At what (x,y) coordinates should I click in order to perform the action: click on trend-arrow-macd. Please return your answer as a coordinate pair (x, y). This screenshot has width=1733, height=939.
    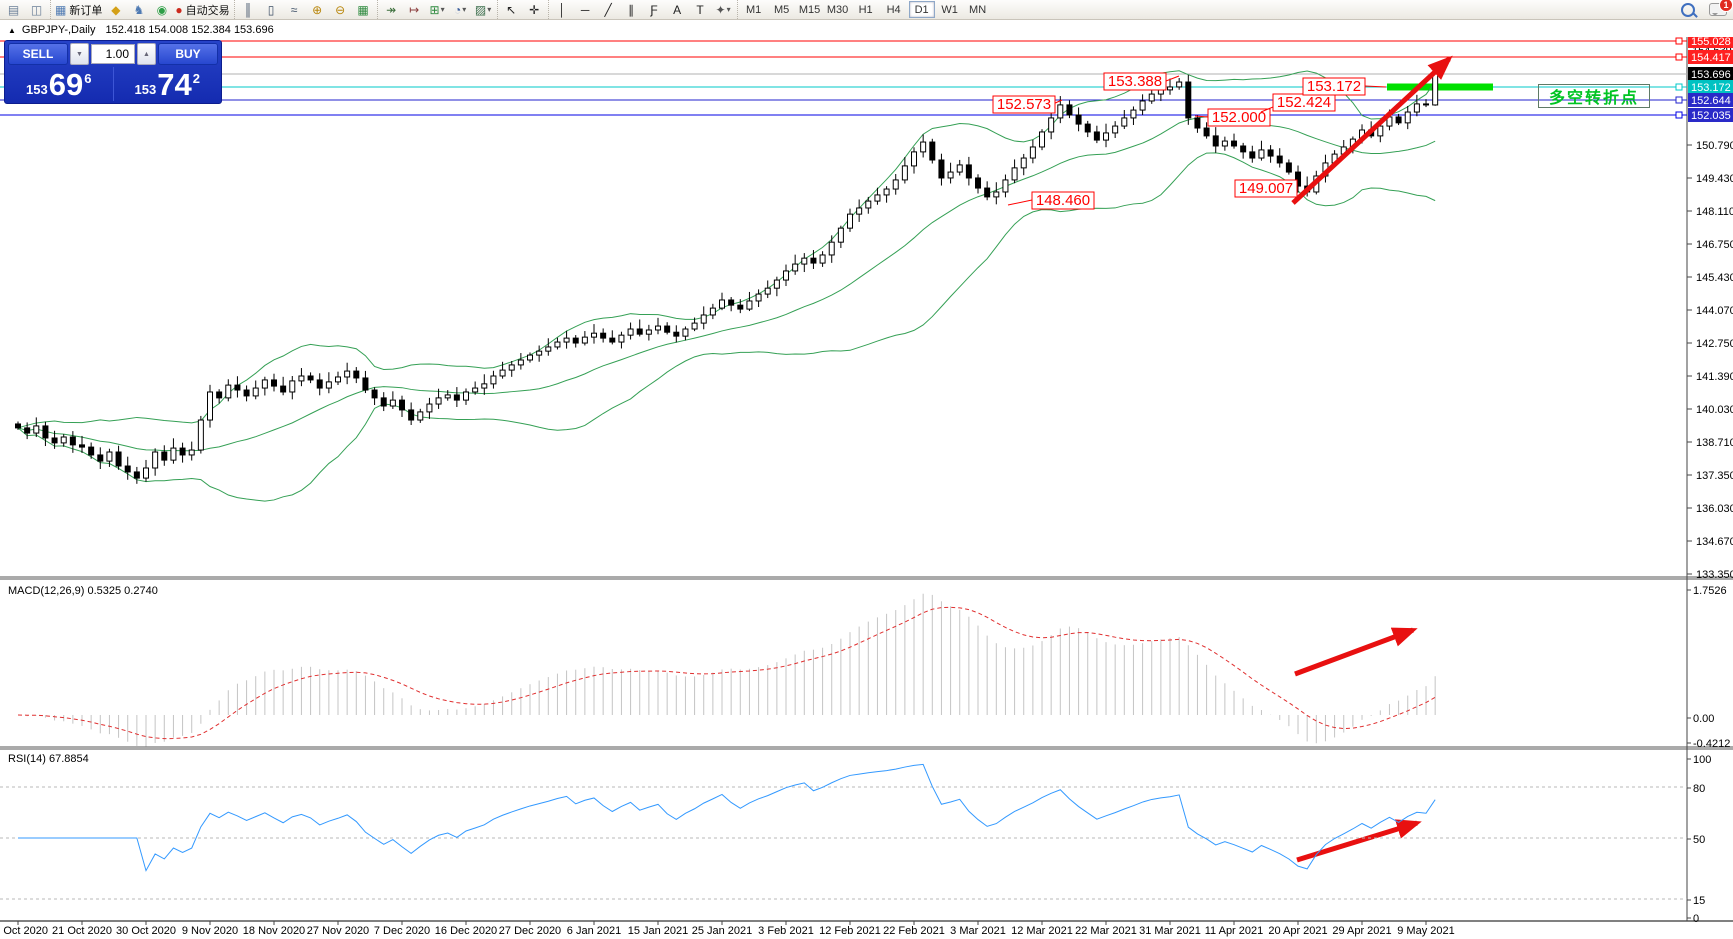
    Looking at the image, I should click on (1356, 652).